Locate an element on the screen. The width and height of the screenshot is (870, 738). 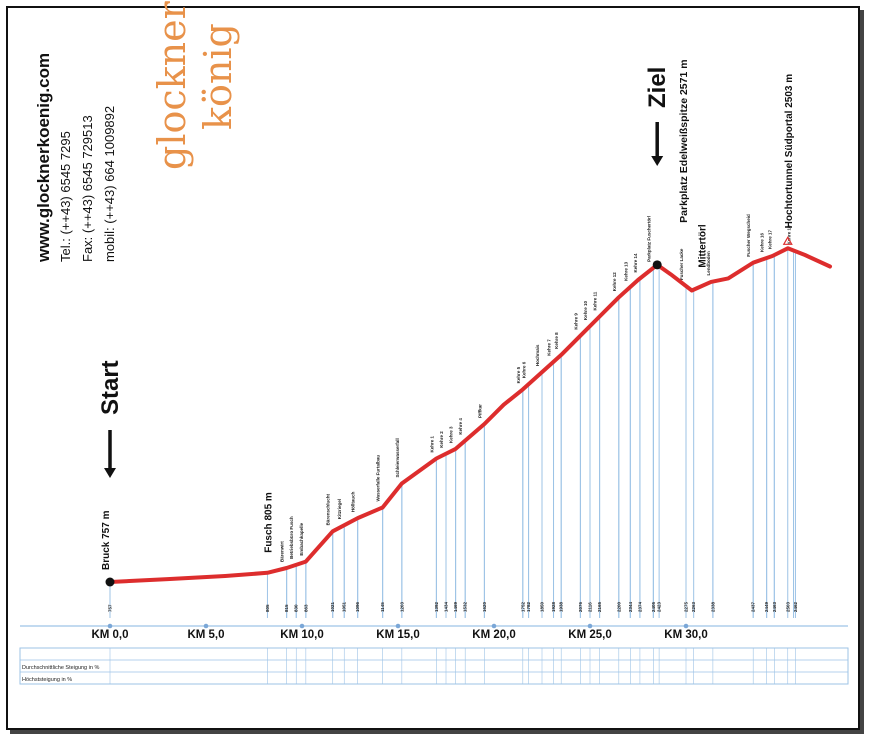
annotation-label: Fusch 805 m is located at coordinates (268, 522).